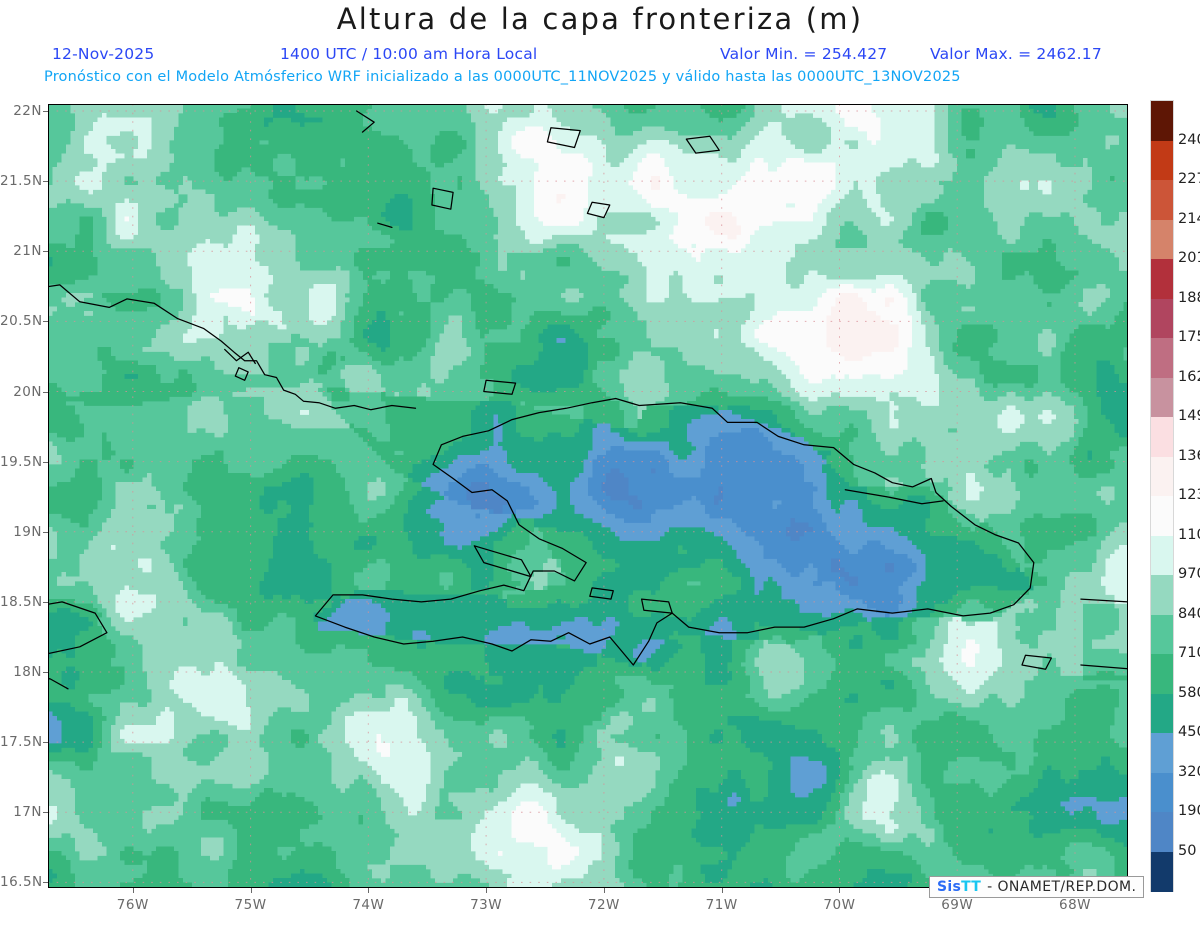 The height and width of the screenshot is (927, 1200). I want to click on lat-tick-label: 22N, so click(27, 111).